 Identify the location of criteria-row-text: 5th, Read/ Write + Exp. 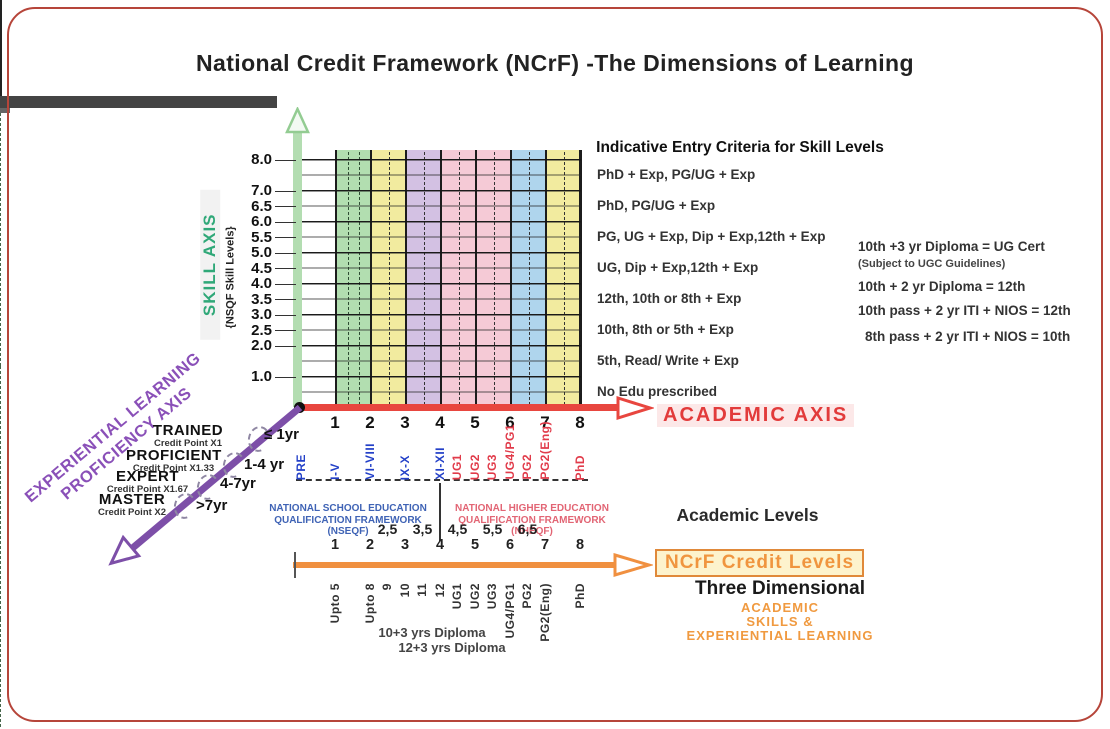
(668, 360).